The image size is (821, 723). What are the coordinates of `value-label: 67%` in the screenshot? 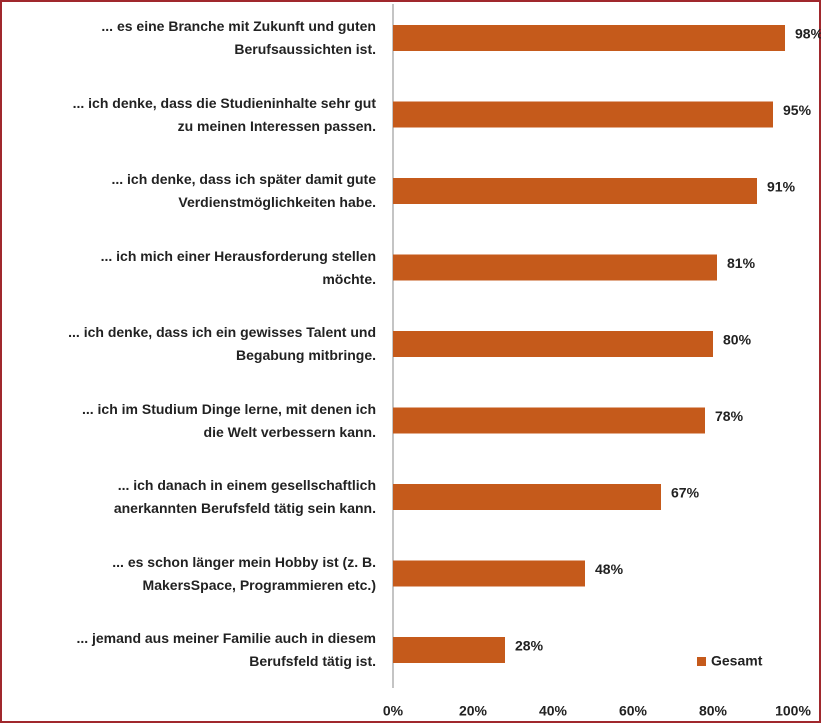 It's located at (685, 493).